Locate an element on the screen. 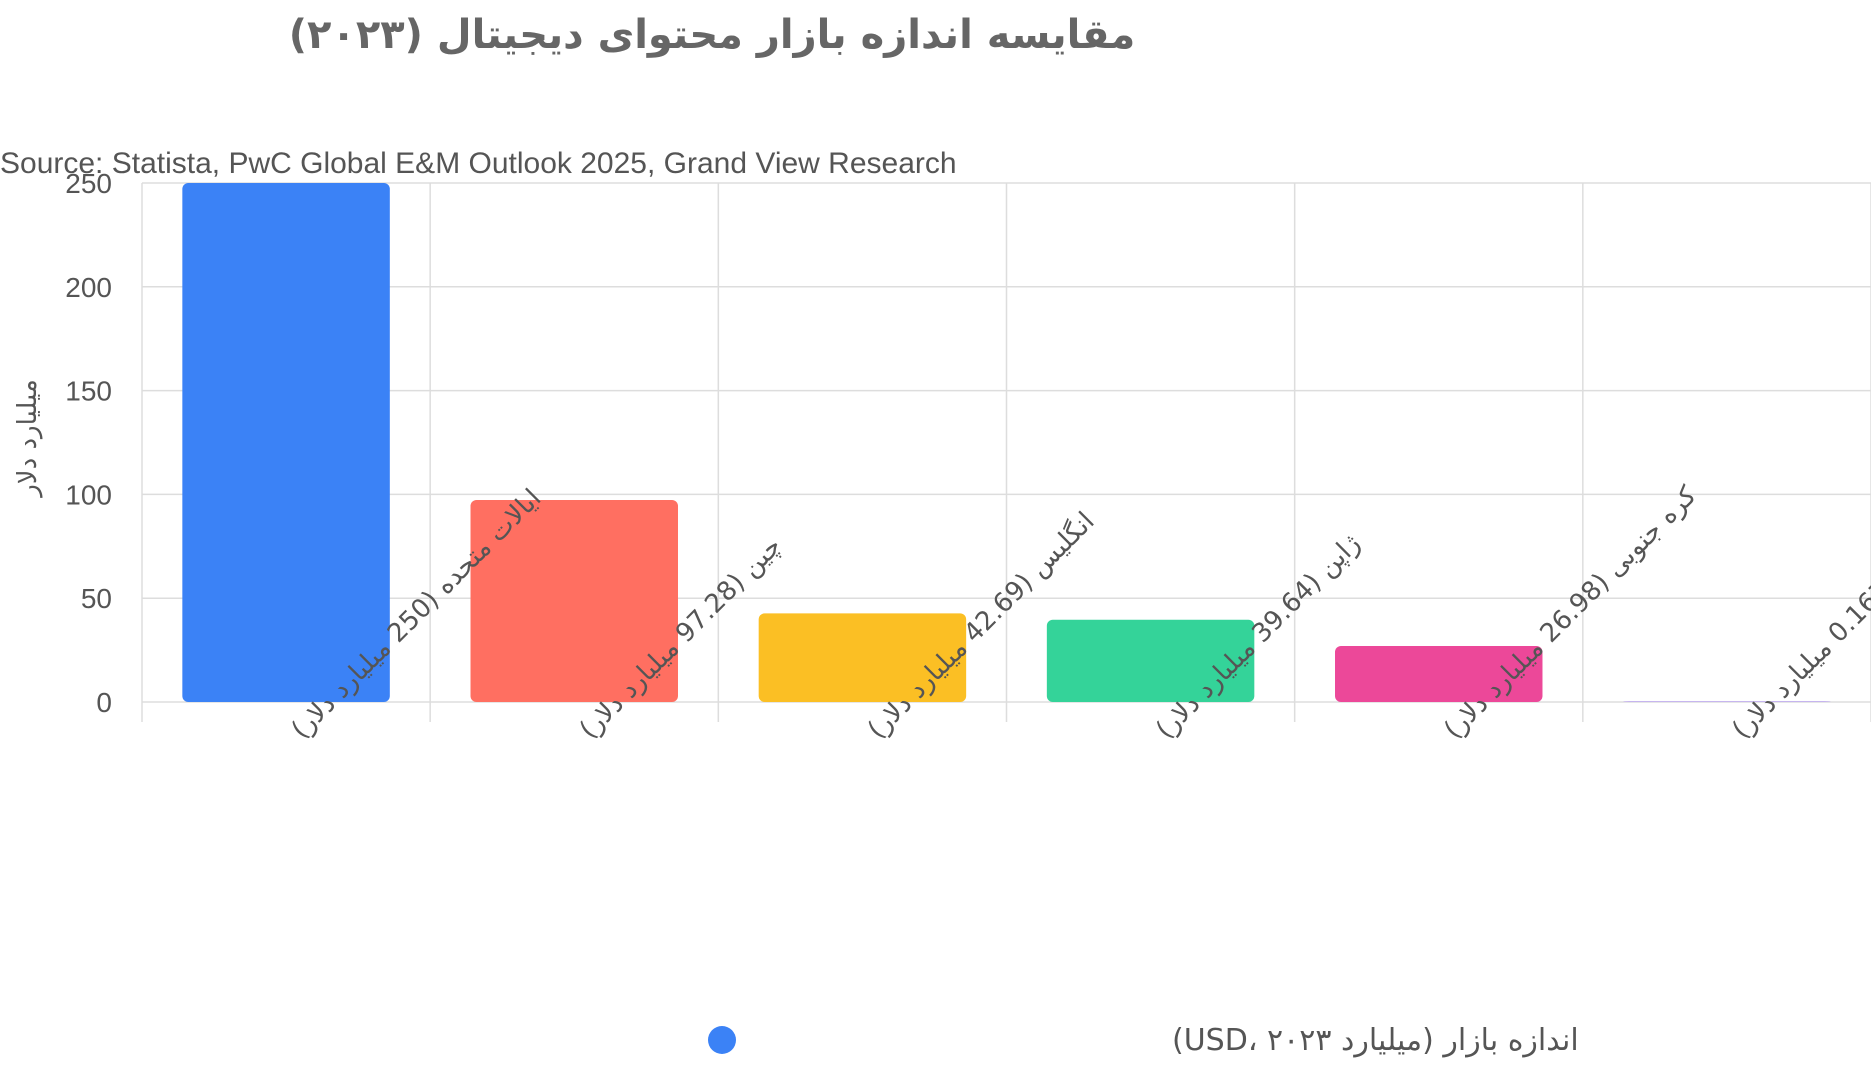 The image size is (1871, 1078). legend-swatch is located at coordinates (722, 1040).